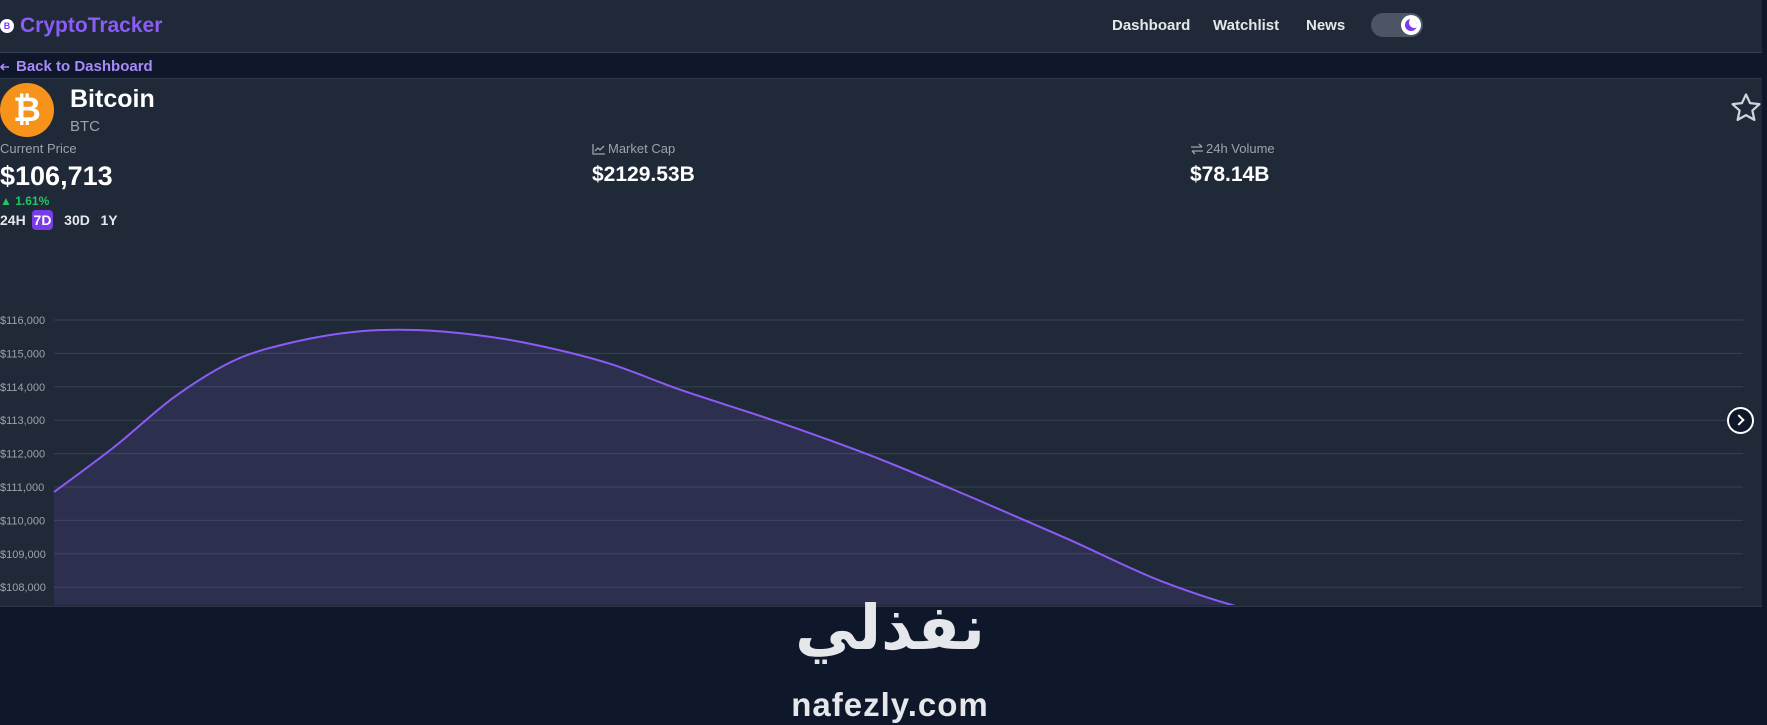 This screenshot has width=1767, height=725. Describe the element at coordinates (1230, 174) in the screenshot. I see `volume-value: $78.14B` at that location.